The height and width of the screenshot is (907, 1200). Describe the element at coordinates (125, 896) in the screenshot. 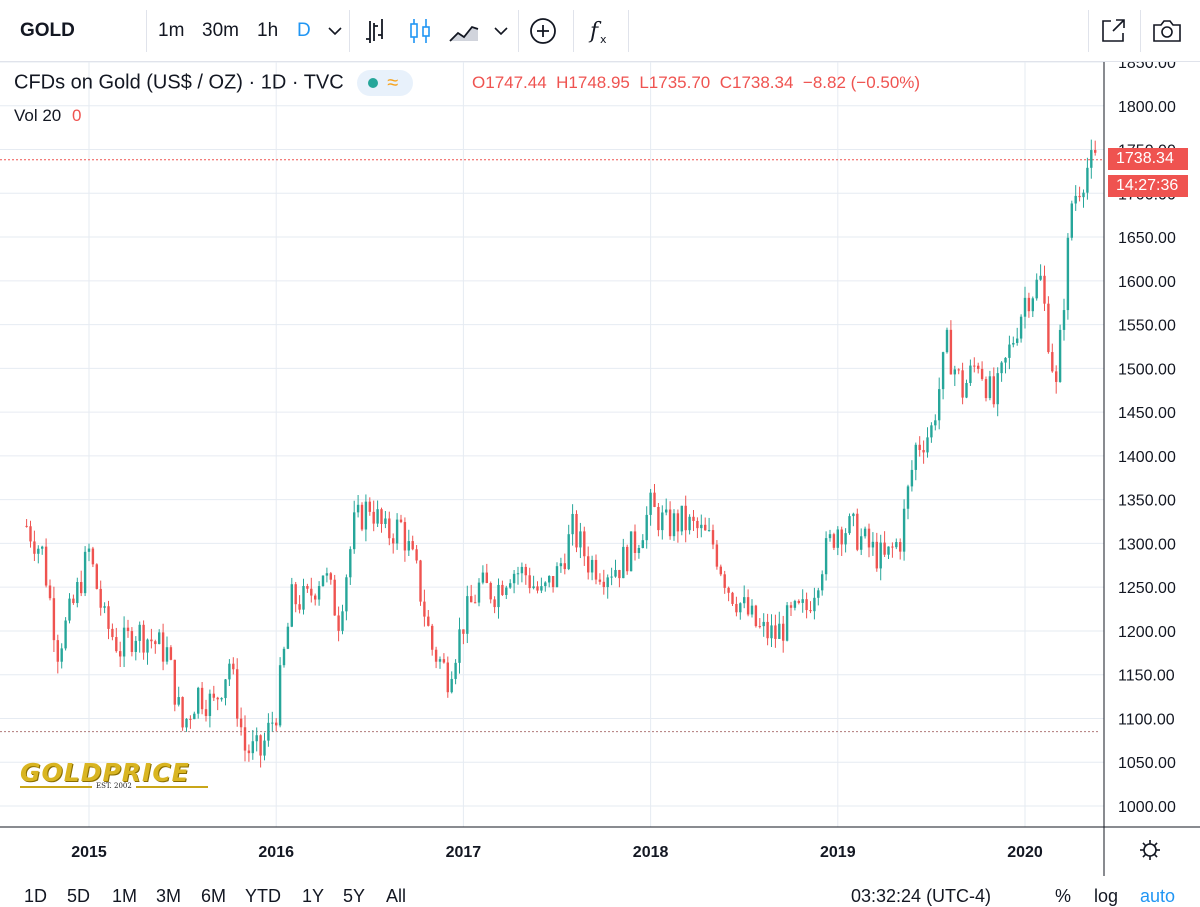

I see `range-1m-button: 1M` at that location.